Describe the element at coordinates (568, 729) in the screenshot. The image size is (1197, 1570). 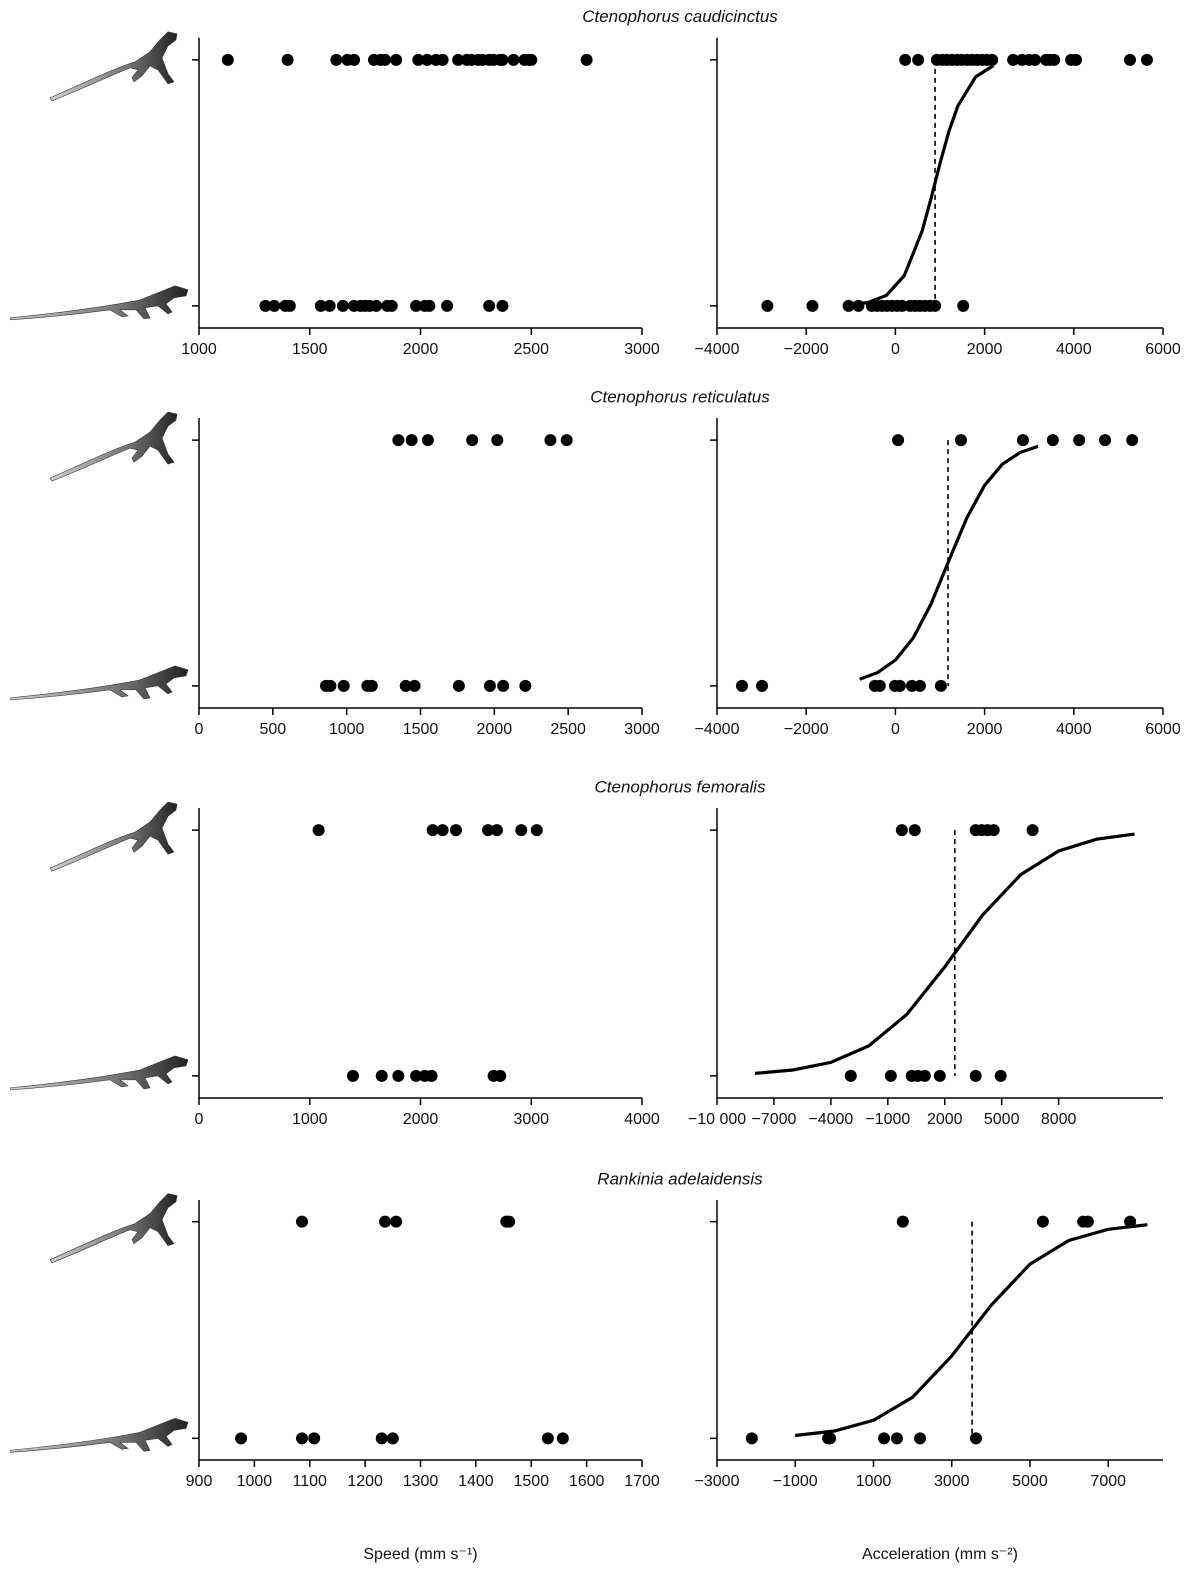
I see `x-tick-label: 2500` at that location.